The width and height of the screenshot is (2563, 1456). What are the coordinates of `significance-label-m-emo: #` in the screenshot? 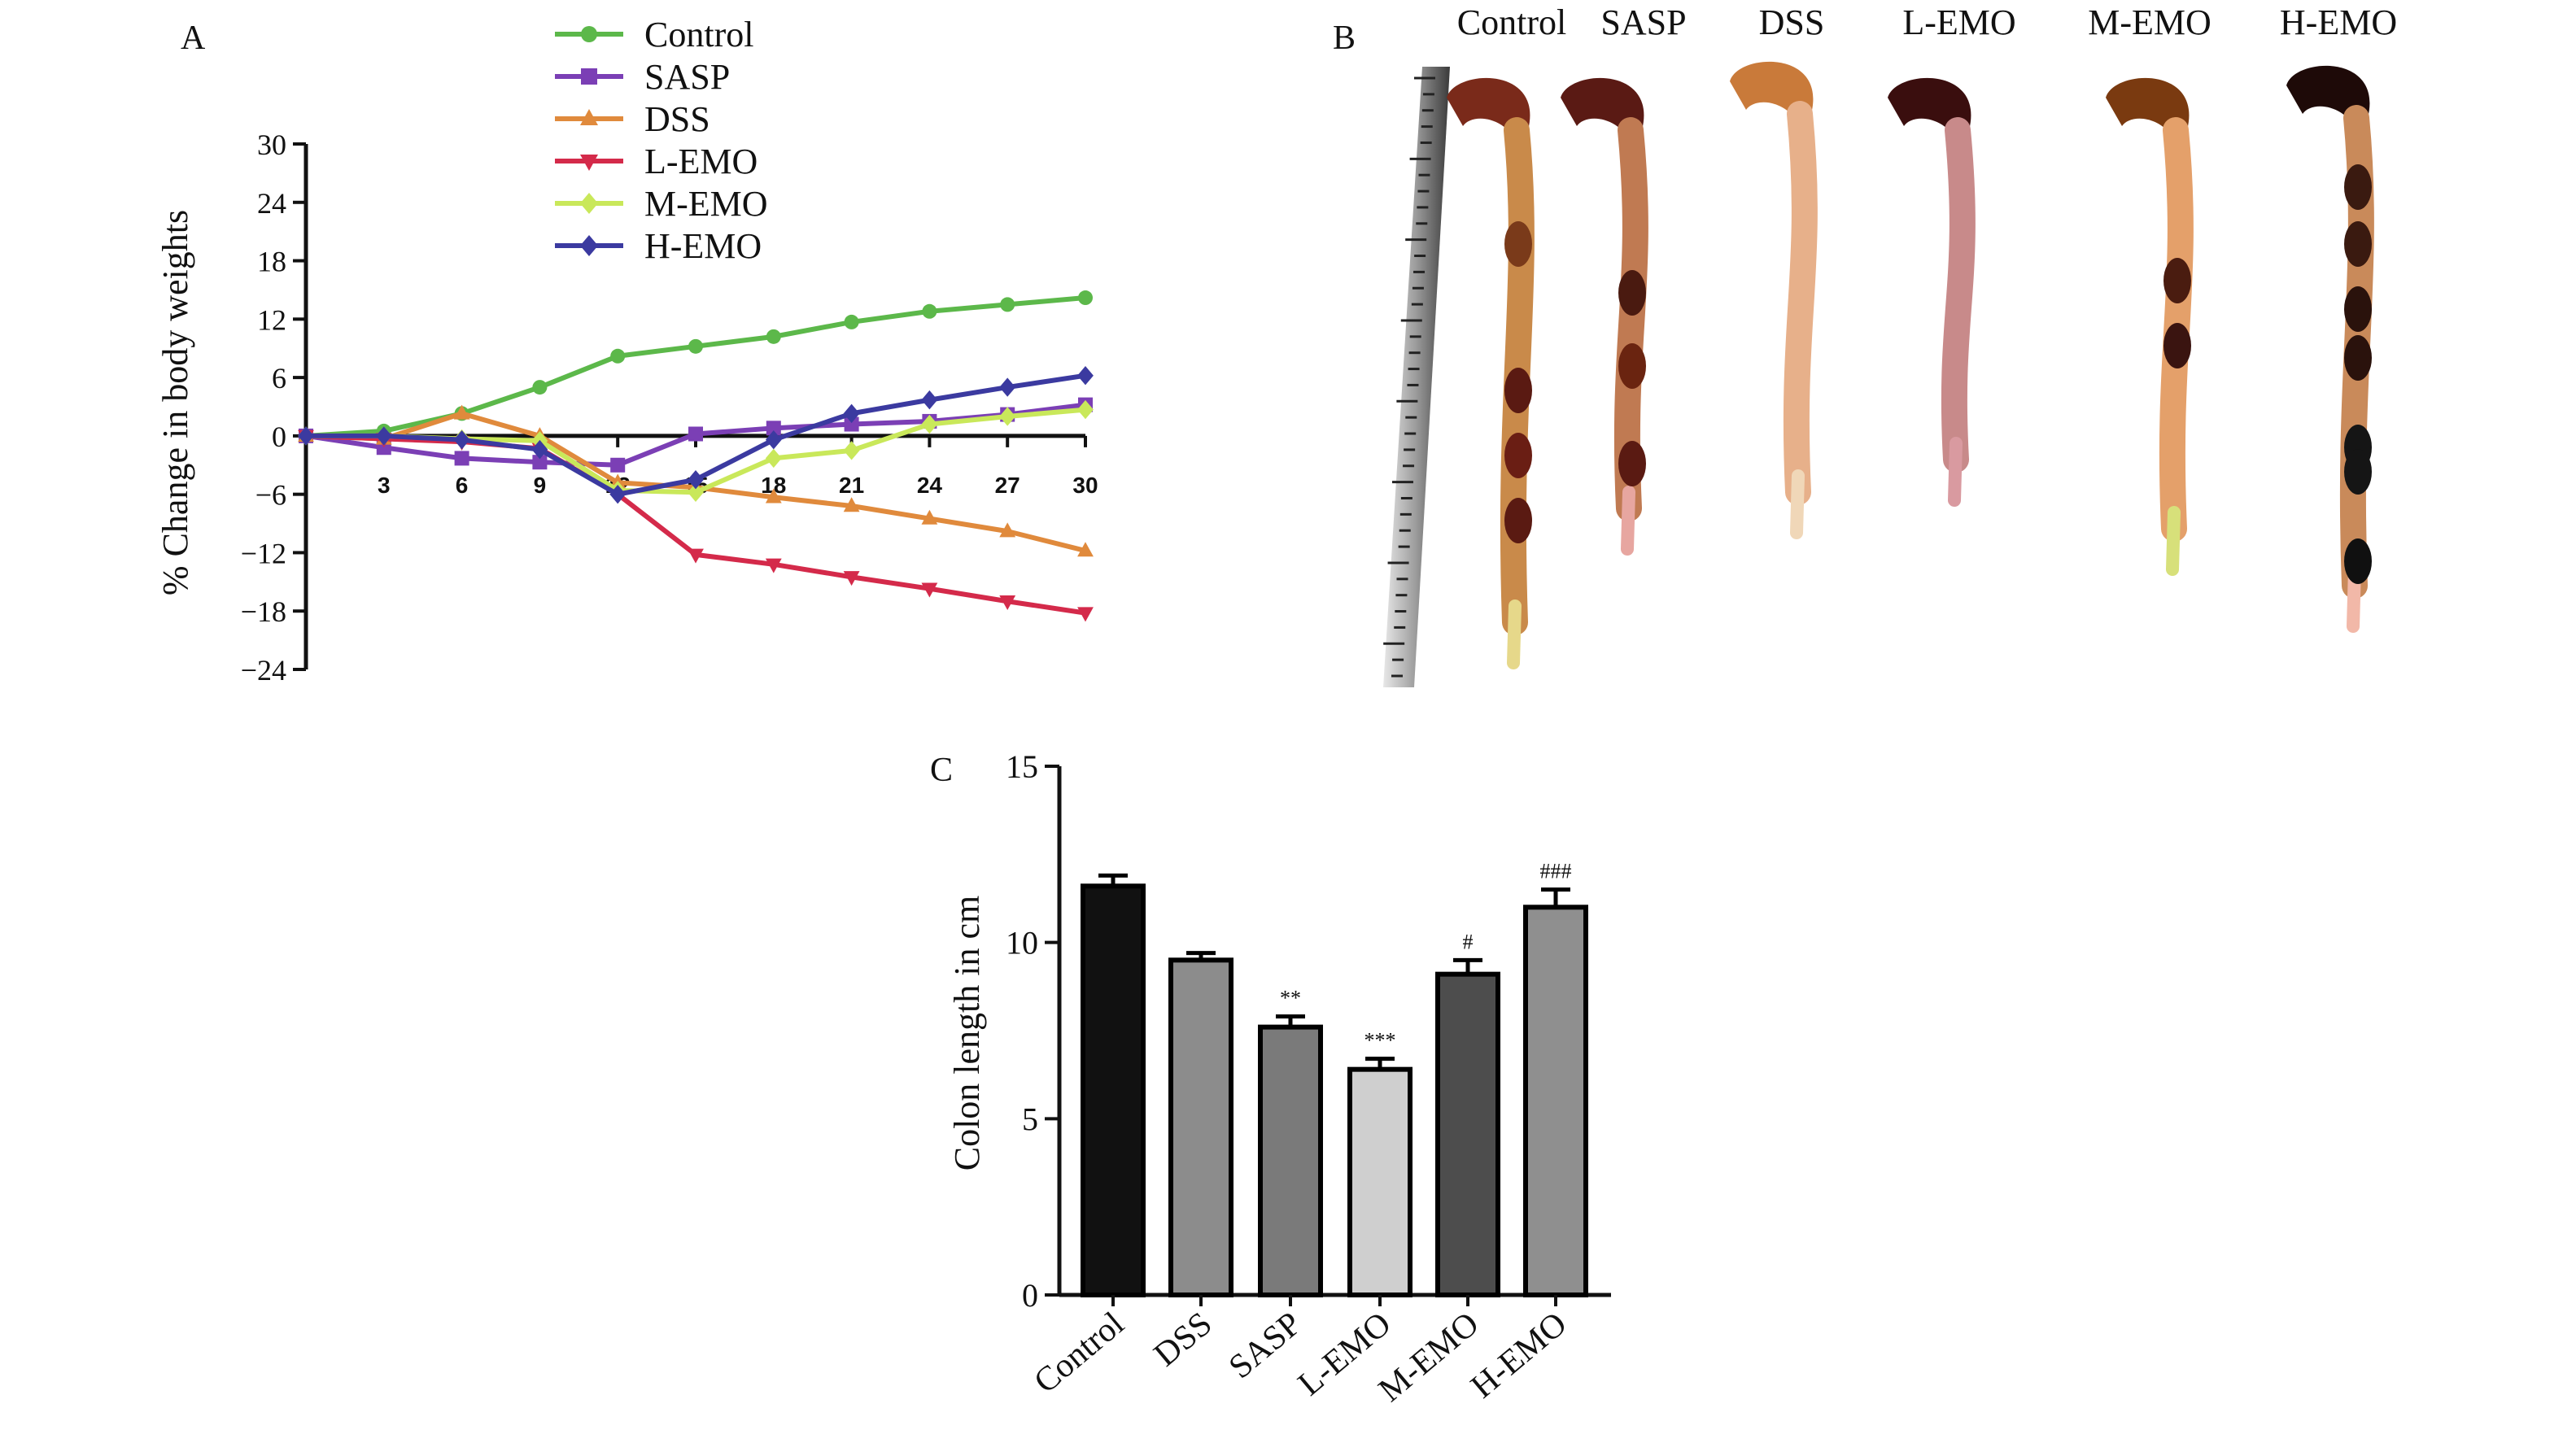 It's located at (1468, 942).